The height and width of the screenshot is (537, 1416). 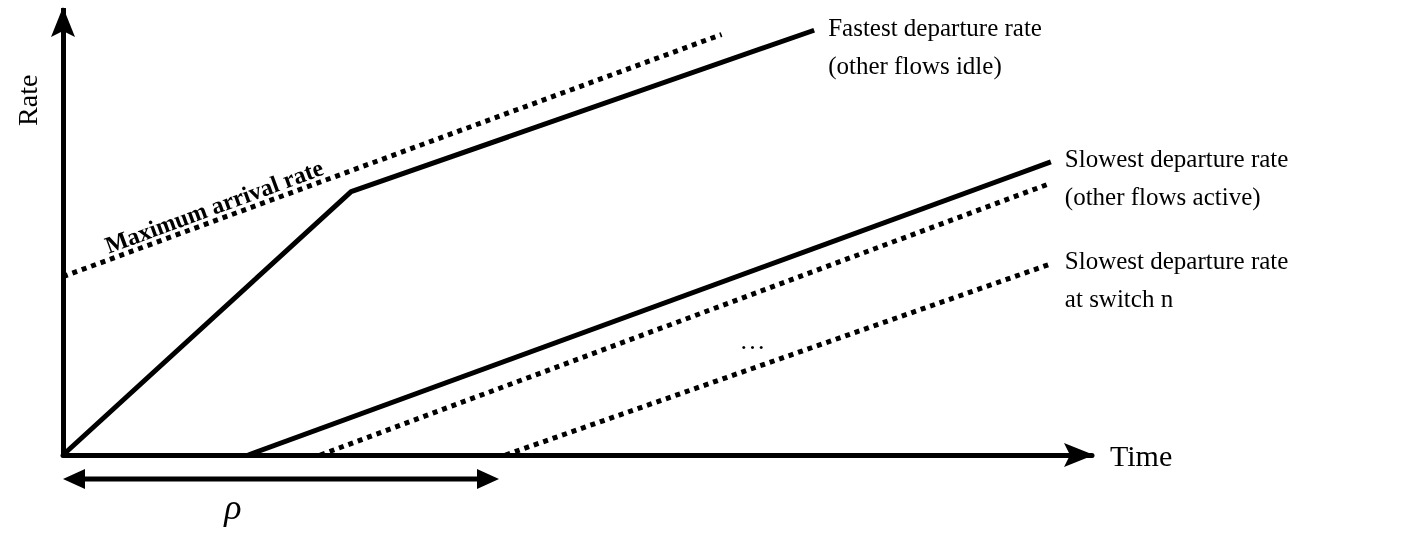 I want to click on y-axis-title: Rate, so click(x=27, y=100).